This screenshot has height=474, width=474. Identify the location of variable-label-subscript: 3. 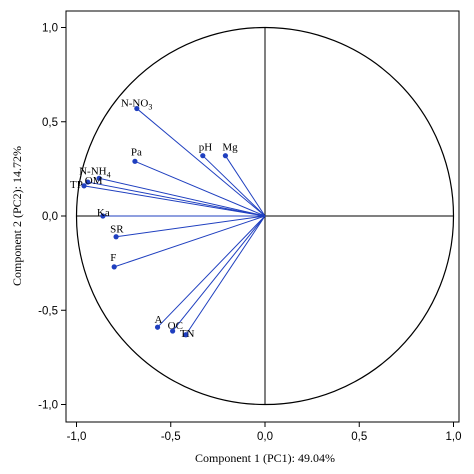
(150, 107).